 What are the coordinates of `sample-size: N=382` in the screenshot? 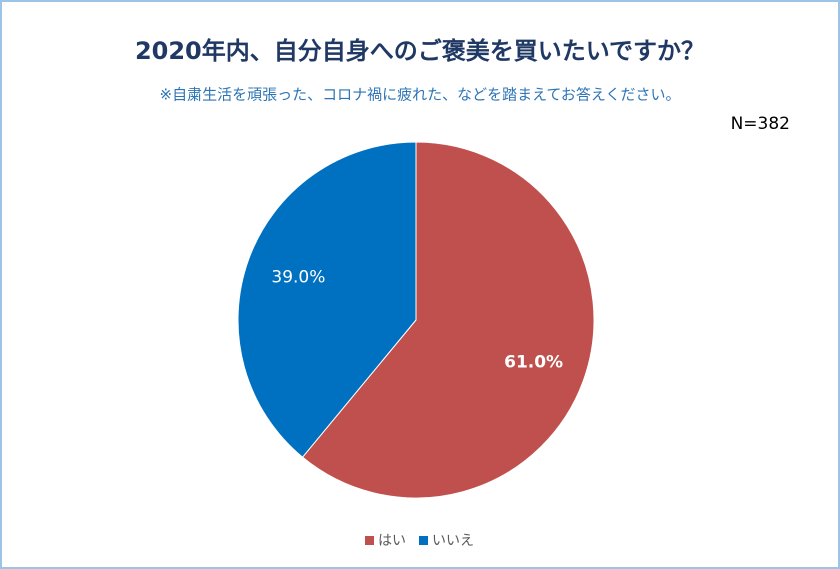 It's located at (760, 124).